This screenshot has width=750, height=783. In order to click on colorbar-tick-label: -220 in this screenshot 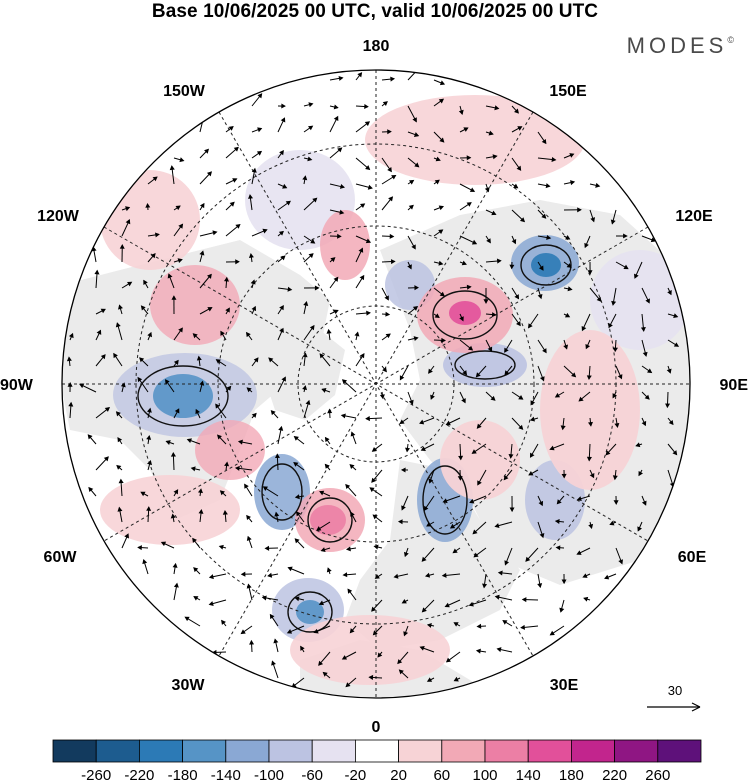, I will do `click(139, 775)`.